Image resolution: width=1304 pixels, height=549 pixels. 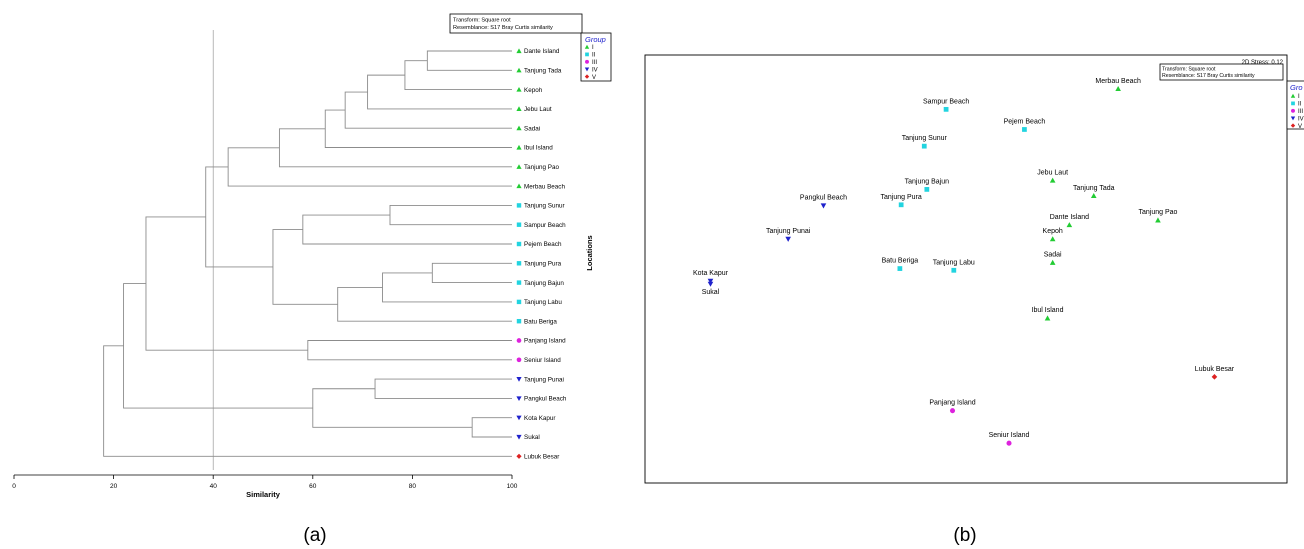 What do you see at coordinates (544, 379) in the screenshot?
I see `leaf-label: Tanjung Punai` at bounding box center [544, 379].